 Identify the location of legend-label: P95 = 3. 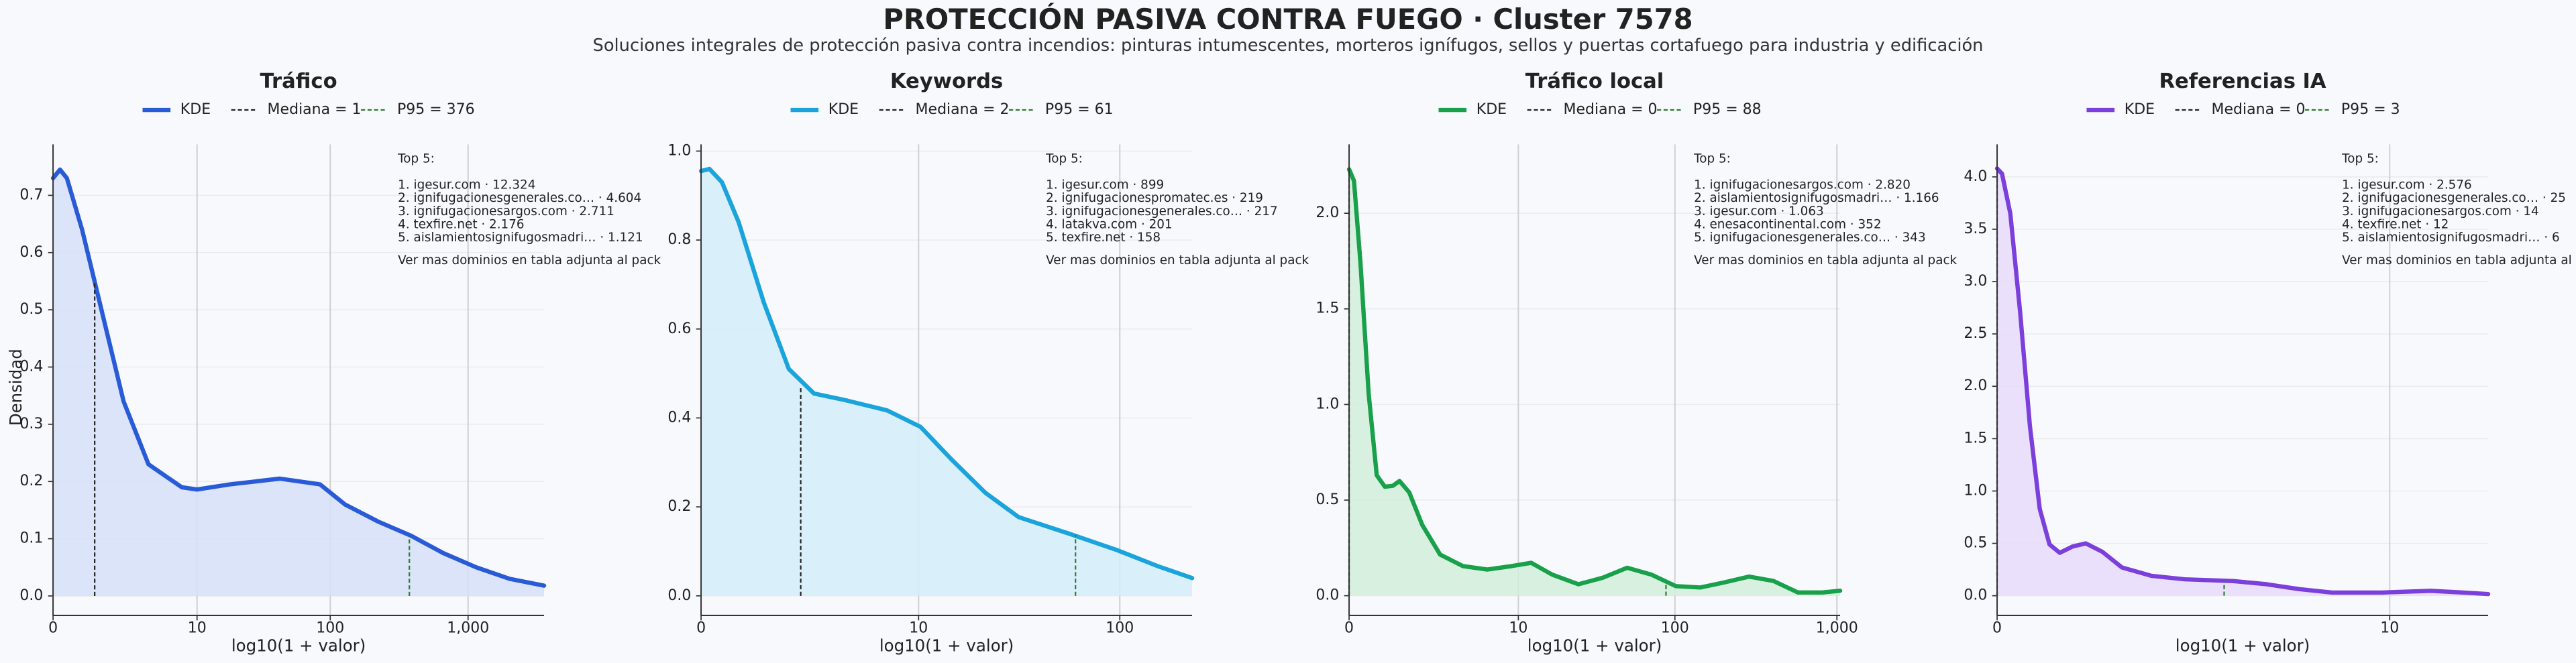
(2370, 109).